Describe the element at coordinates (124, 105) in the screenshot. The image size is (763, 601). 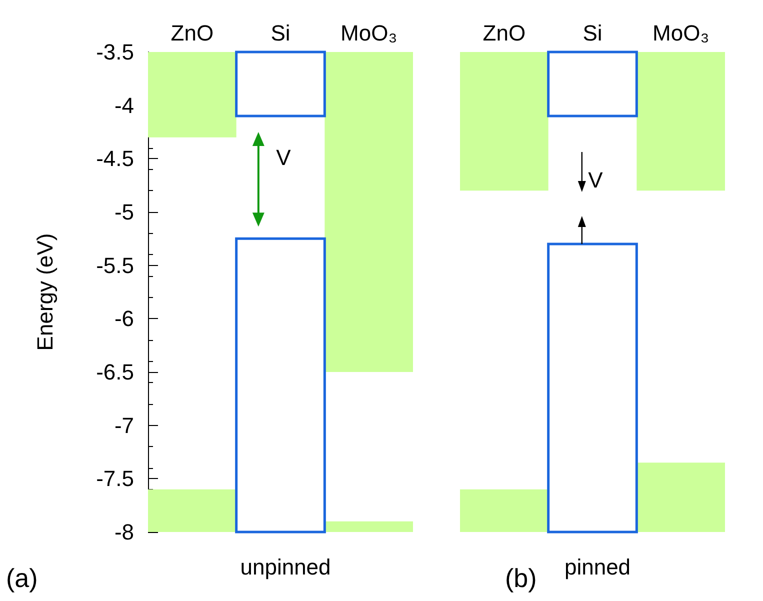
I see `y-tick-label: -4` at that location.